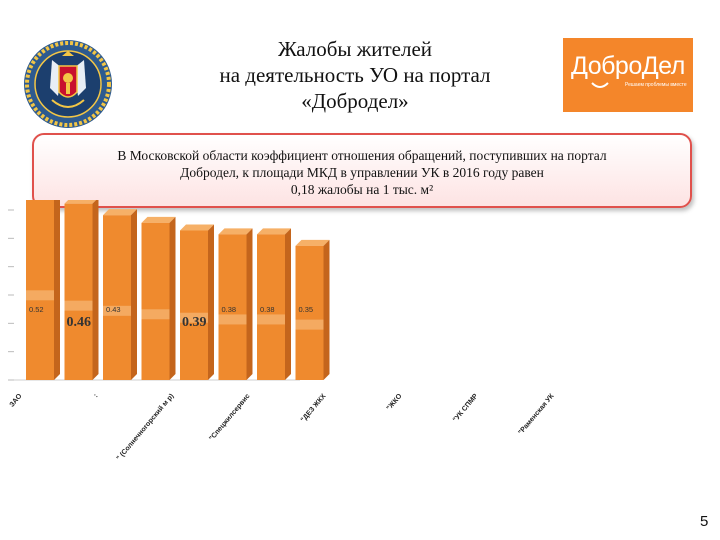  I want to click on category-label: ЗАО, so click(16, 400).